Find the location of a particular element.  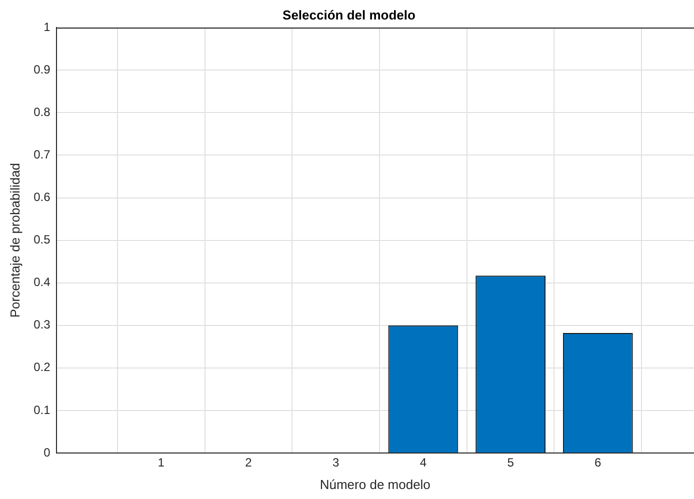

y-axis-title: Porcentaje de probabilidad is located at coordinates (14, 240).